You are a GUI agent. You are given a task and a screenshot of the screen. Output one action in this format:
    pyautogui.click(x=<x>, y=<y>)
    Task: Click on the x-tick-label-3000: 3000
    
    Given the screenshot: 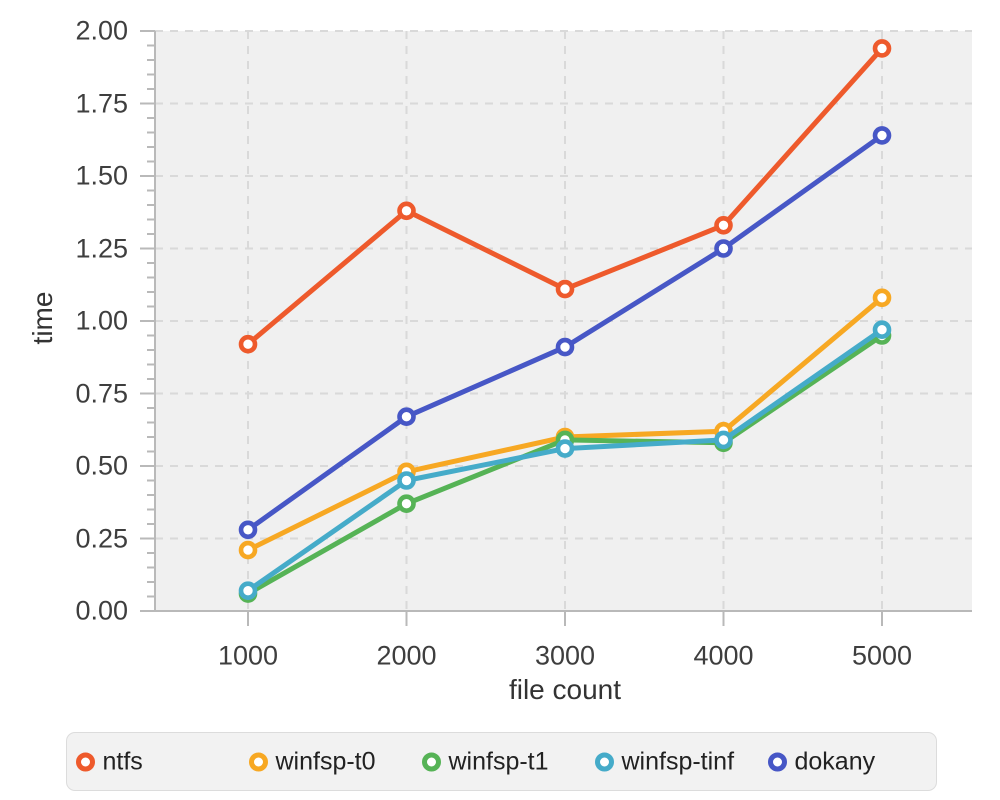 What is the action you would take?
    pyautogui.click(x=565, y=655)
    